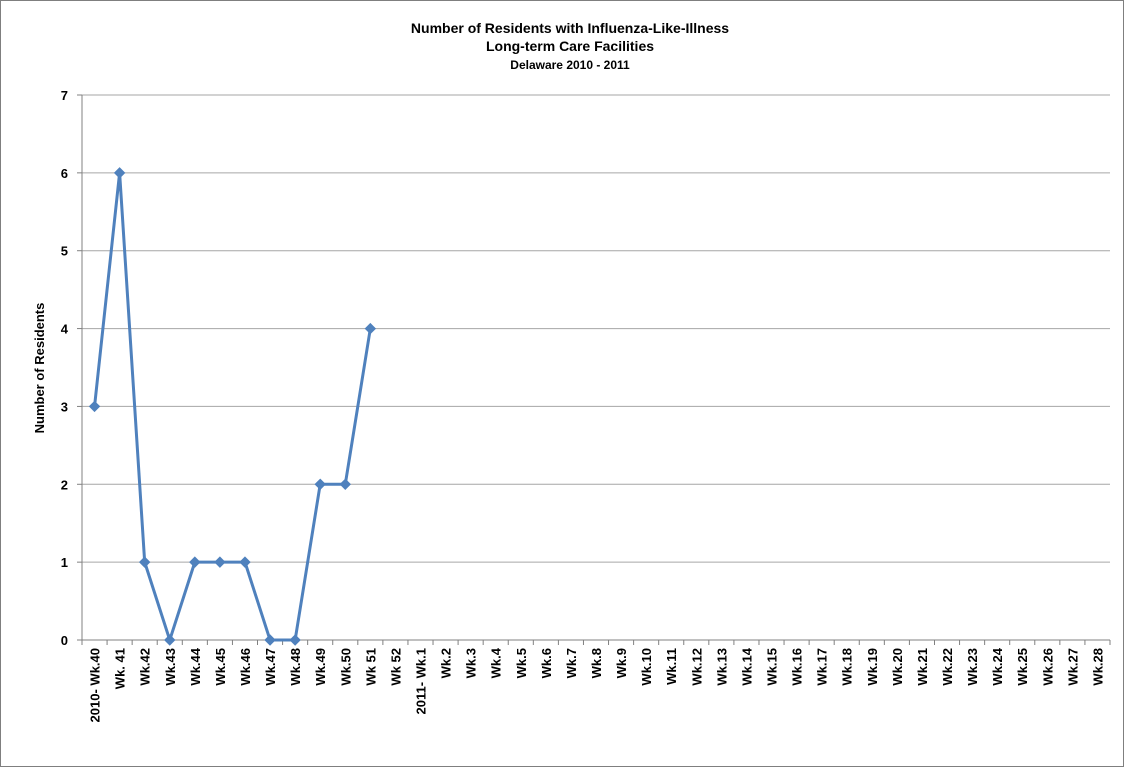 This screenshot has height=767, width=1124. Describe the element at coordinates (471, 663) in the screenshot. I see `x-tick-label-15: Wk.3` at that location.